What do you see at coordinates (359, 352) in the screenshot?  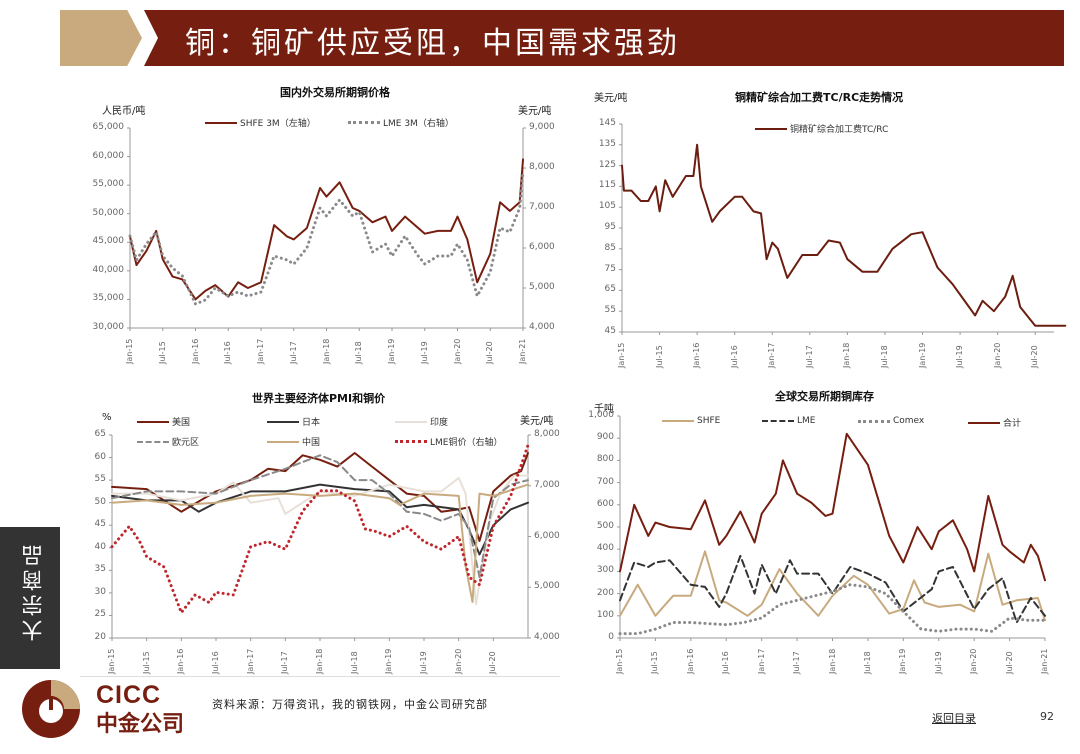 I see `x-tick: Jul-18` at bounding box center [359, 352].